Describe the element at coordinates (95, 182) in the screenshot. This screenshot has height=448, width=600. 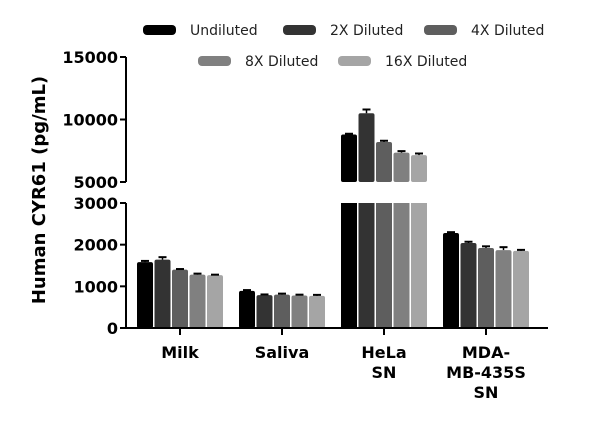
I see `y-tick-label: 5000` at that location.